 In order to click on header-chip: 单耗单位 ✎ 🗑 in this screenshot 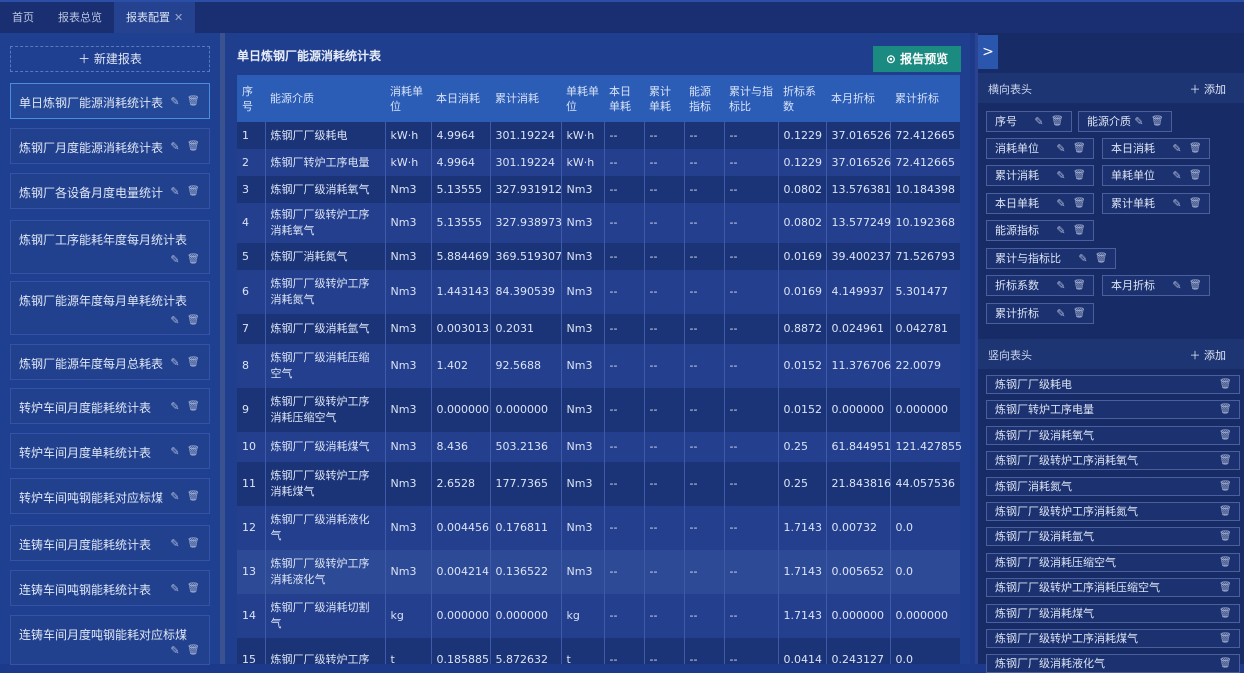, I will do `click(1156, 175)`.